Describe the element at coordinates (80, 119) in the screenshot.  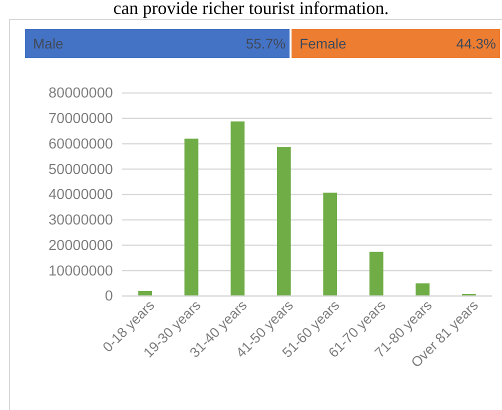
I see `y-tick-label: 70000000` at that location.